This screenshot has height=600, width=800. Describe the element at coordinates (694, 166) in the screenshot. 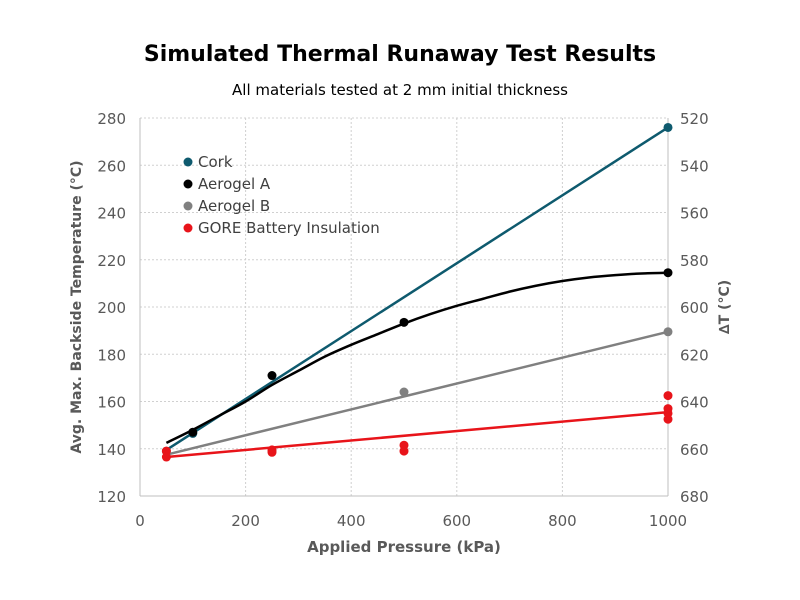

I see `y2-tick-label: 540` at that location.